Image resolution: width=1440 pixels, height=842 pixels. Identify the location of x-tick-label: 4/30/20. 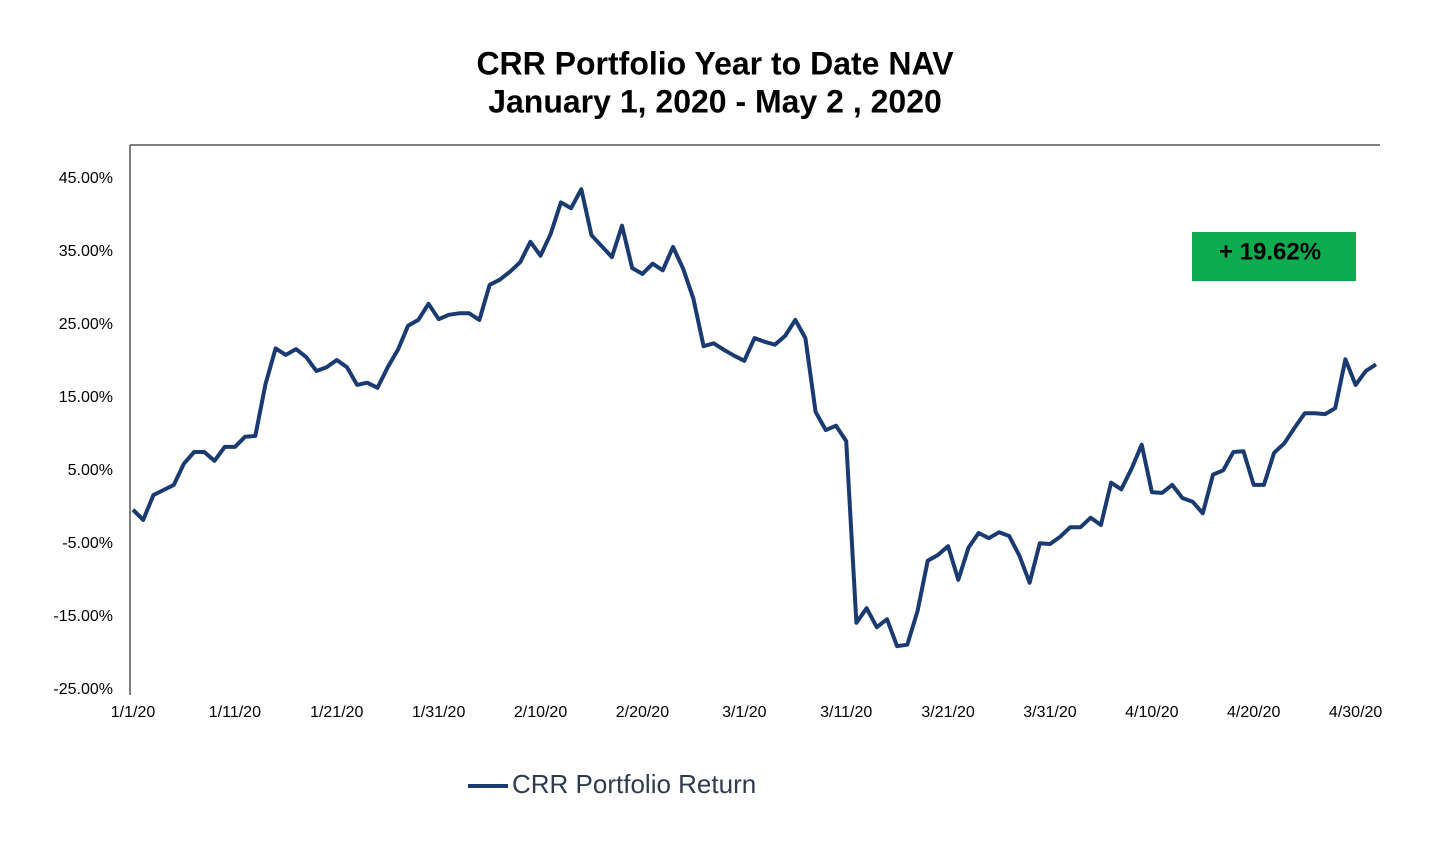
(1355, 712).